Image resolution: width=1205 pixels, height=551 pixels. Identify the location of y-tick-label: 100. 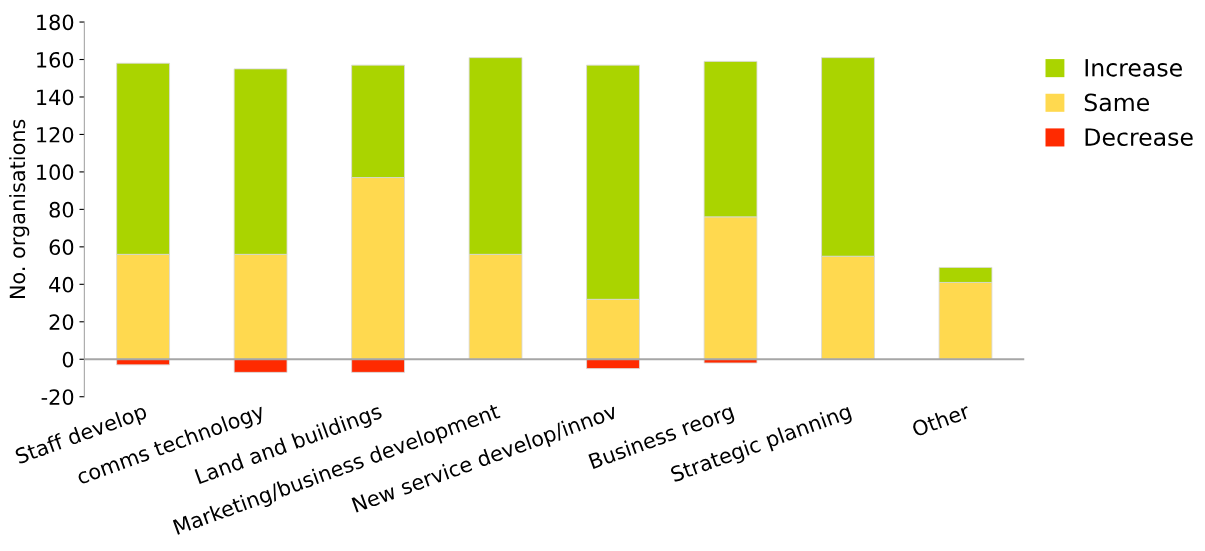
(55, 172).